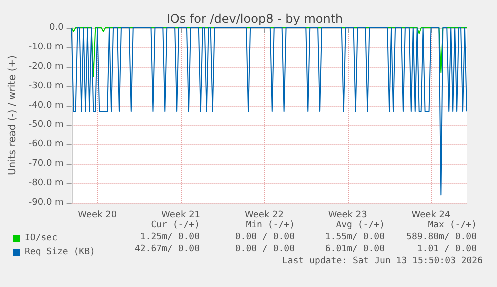 Image resolution: width=497 pixels, height=287 pixels. What do you see at coordinates (360, 225) in the screenshot?
I see `text: Avg (-/+)` at bounding box center [360, 225].